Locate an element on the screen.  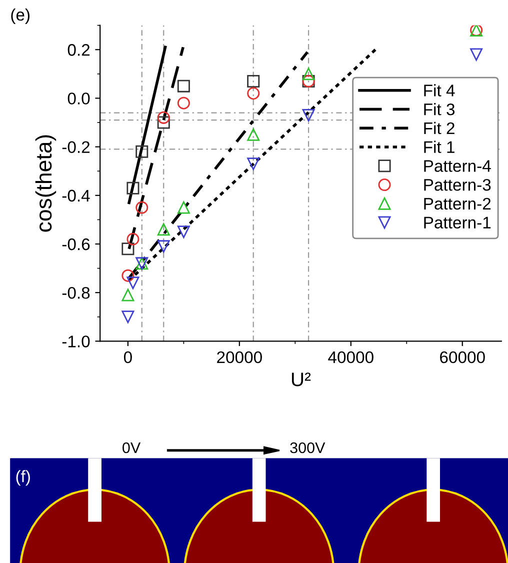
legend-label: Fit 4 is located at coordinates (439, 90).